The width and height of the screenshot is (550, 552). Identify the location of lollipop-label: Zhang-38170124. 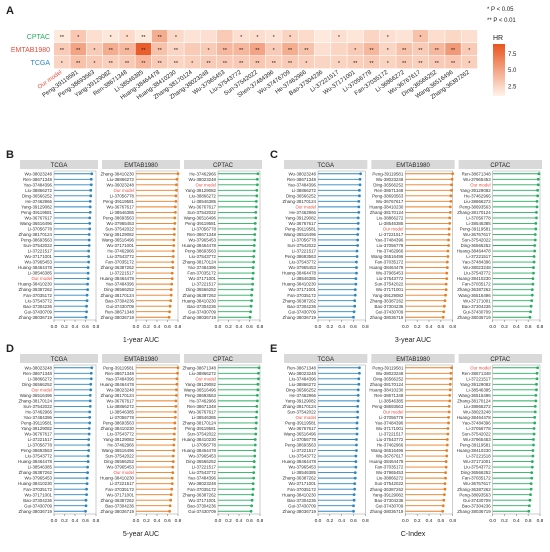
(300, 201).